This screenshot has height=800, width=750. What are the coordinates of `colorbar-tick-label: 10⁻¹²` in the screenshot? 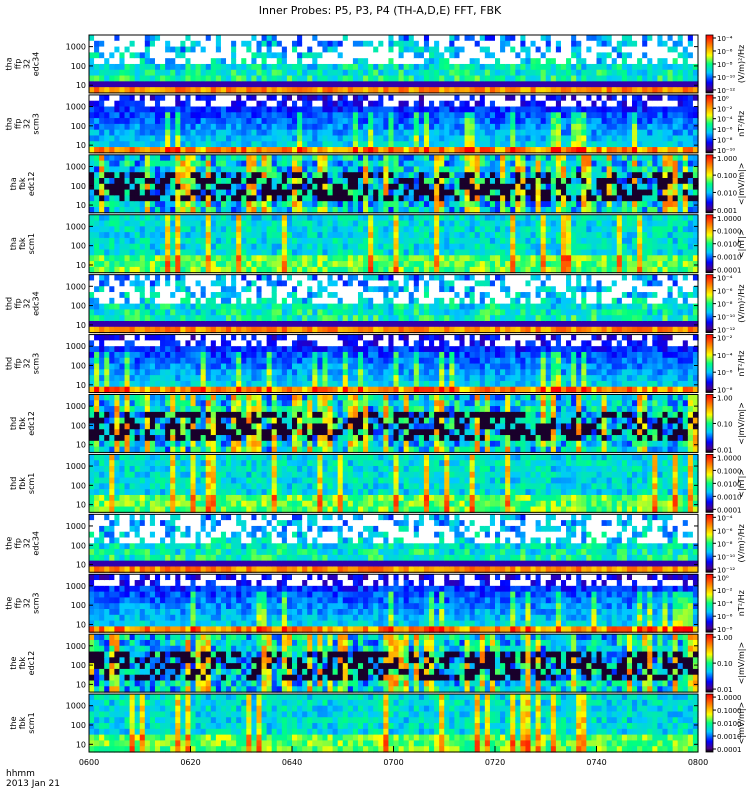 It's located at (726, 570).